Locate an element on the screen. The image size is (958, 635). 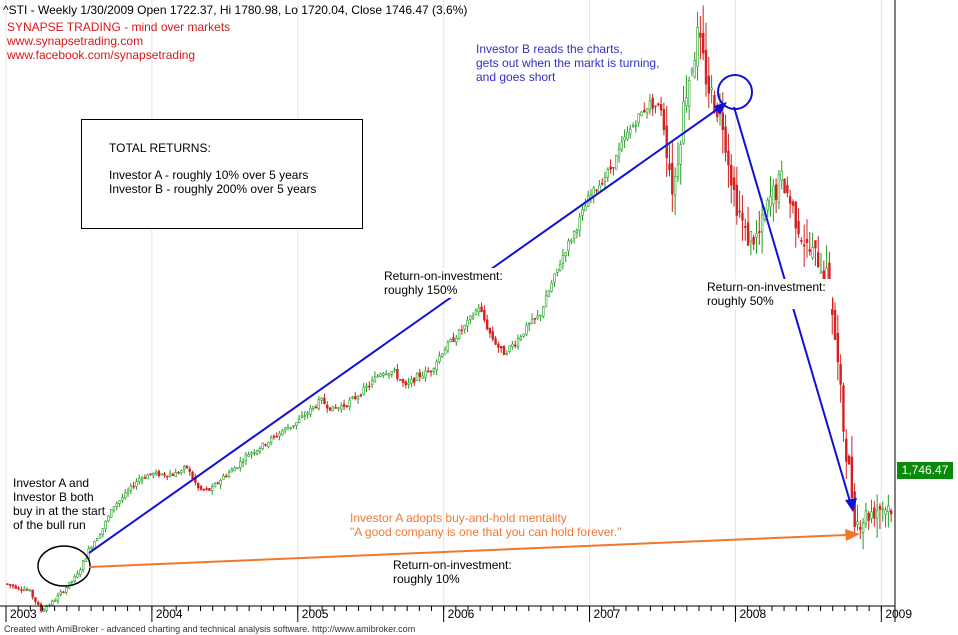
orange-arrowhead is located at coordinates (852, 535).